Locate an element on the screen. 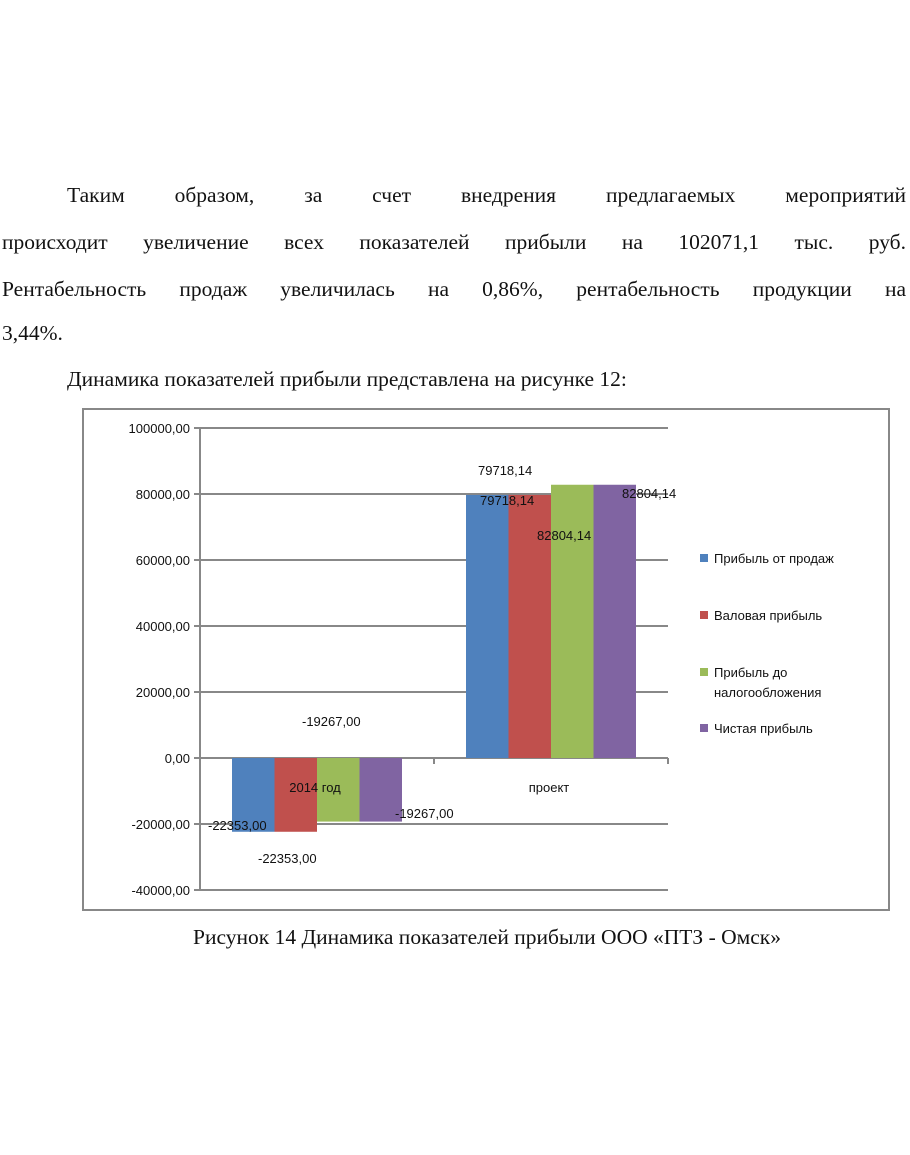 Image resolution: width=910 pixels, height=1155 pixels. x-category-label: 2014 год is located at coordinates (315, 787).